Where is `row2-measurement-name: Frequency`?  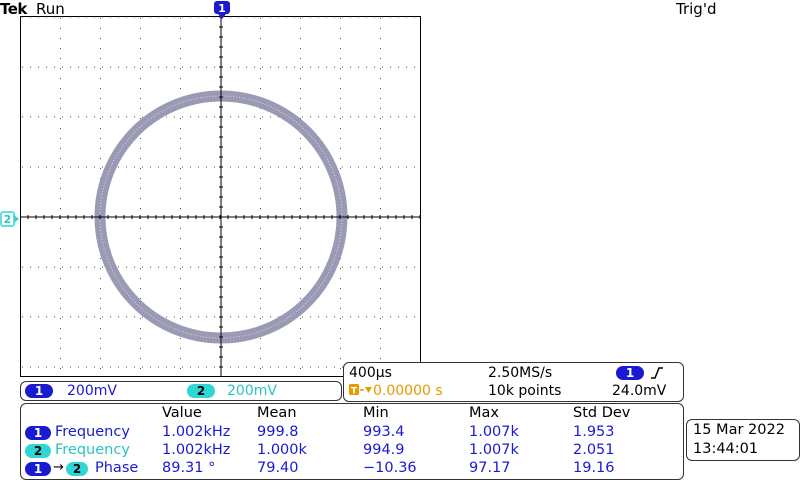 row2-measurement-name: Frequency is located at coordinates (92, 450).